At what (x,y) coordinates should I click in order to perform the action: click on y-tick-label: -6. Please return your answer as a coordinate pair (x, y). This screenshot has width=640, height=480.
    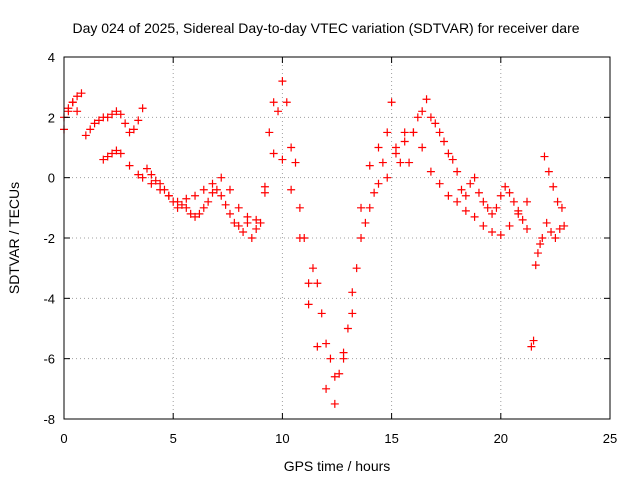
    Looking at the image, I should click on (49, 359).